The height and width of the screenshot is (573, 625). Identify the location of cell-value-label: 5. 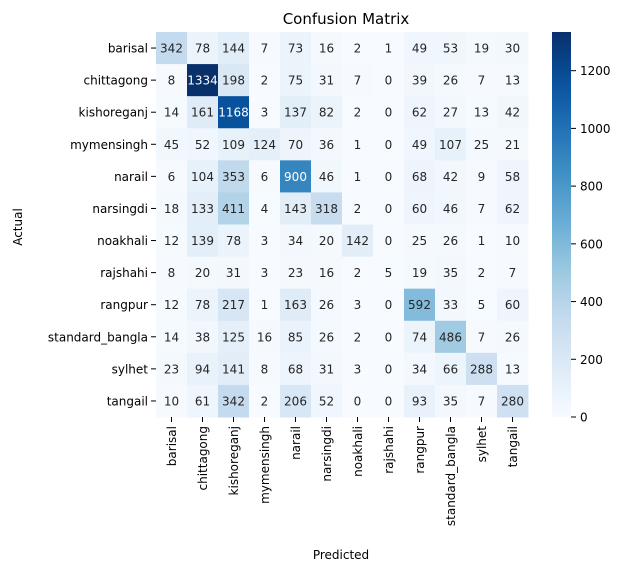
(482, 305).